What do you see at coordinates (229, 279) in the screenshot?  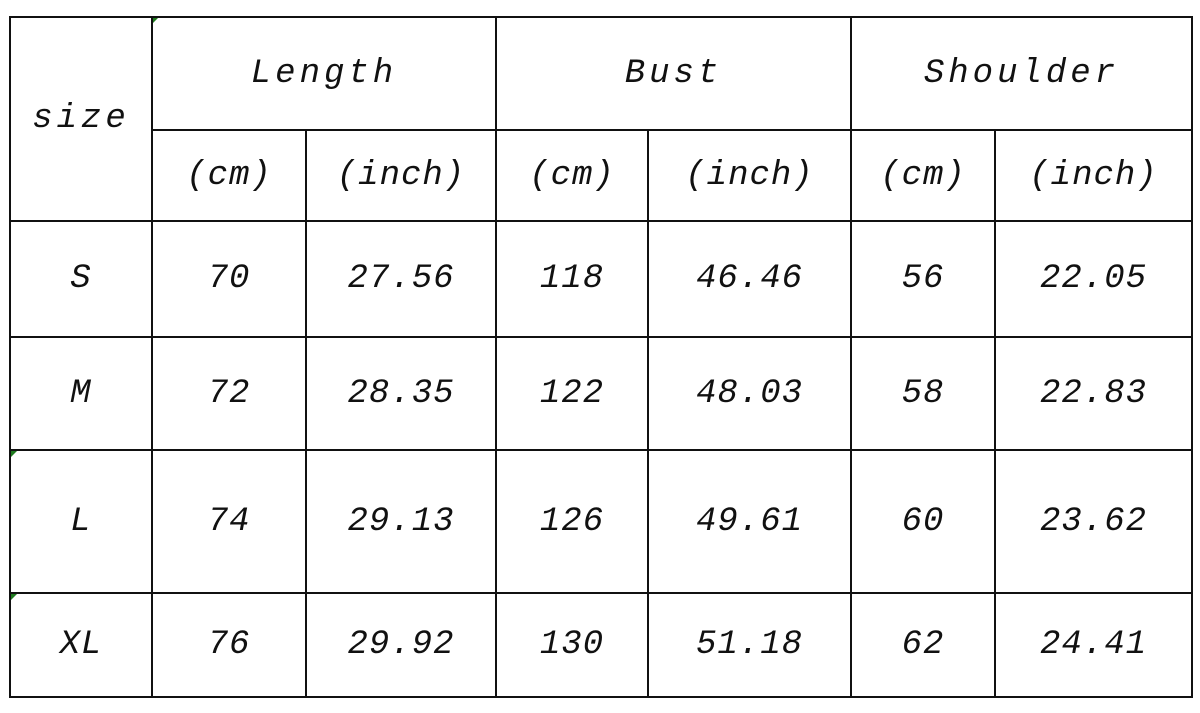 I see `value-cell: 70` at bounding box center [229, 279].